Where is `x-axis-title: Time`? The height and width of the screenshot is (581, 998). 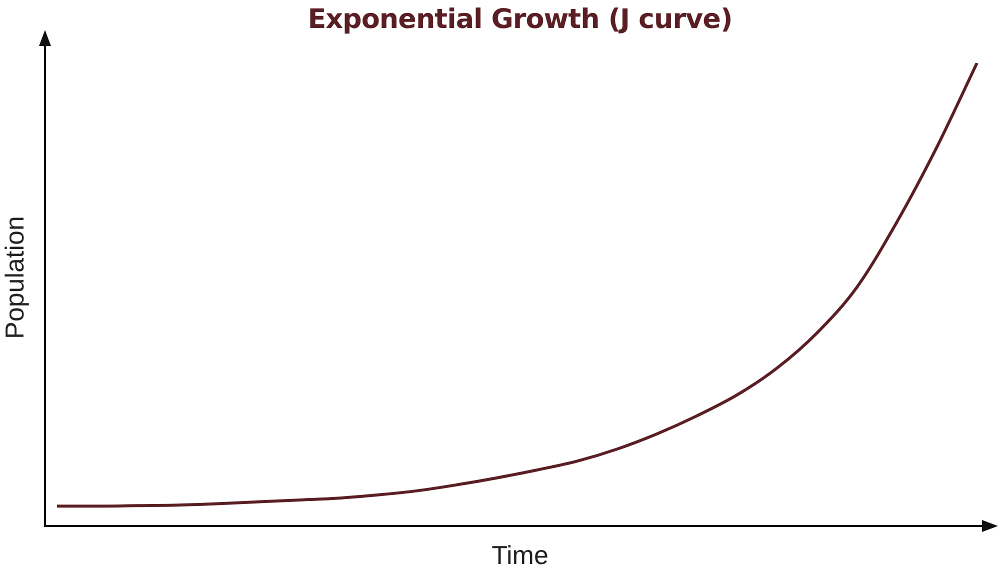 x-axis-title: Time is located at coordinates (520, 555).